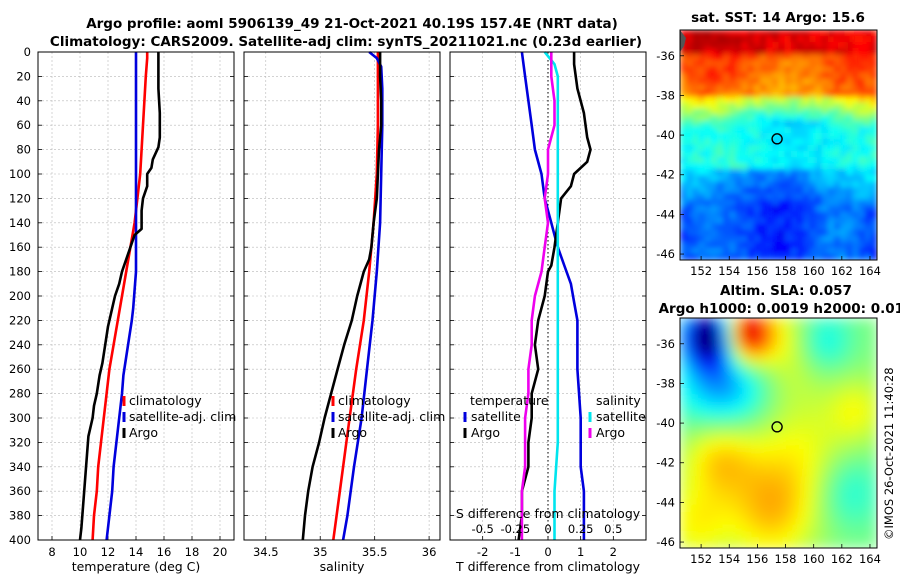  What do you see at coordinates (429, 552) in the screenshot?
I see `x-tick-label: 36` at bounding box center [429, 552].